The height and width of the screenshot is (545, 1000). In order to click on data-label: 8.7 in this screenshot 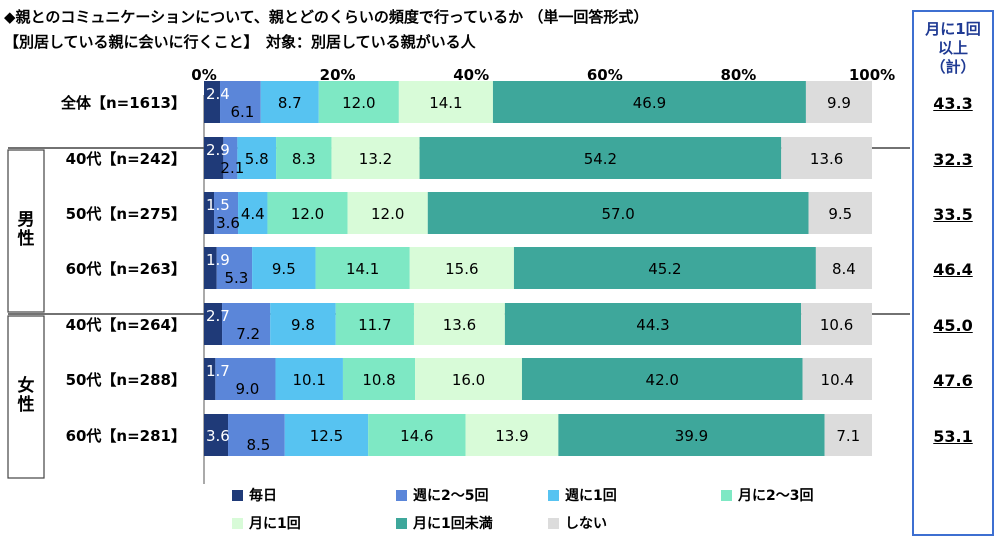, I will do `click(290, 103)`.